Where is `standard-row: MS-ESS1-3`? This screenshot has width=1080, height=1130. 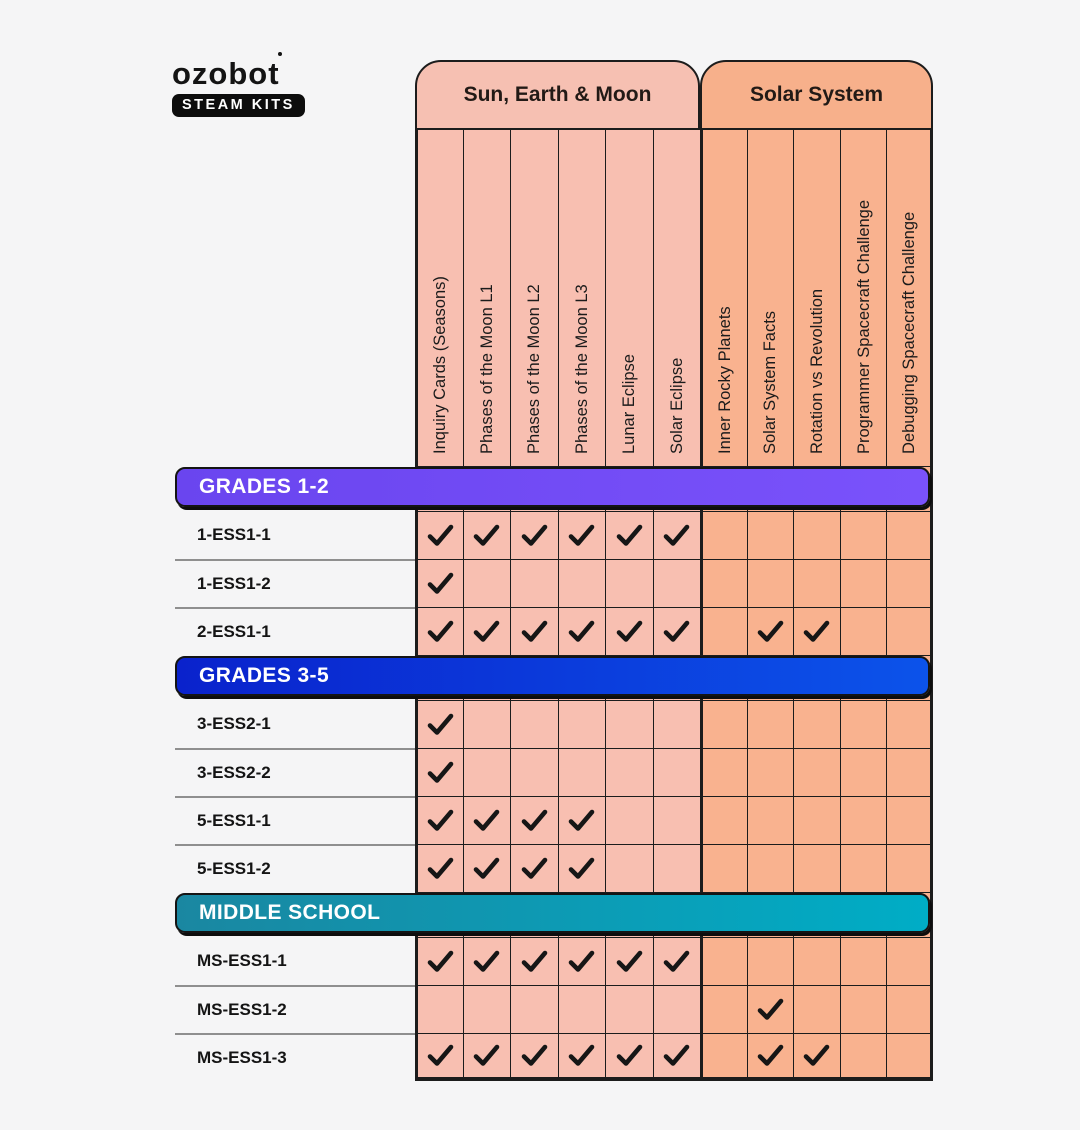
standard-row: MS-ESS1-3 is located at coordinates (554, 1057).